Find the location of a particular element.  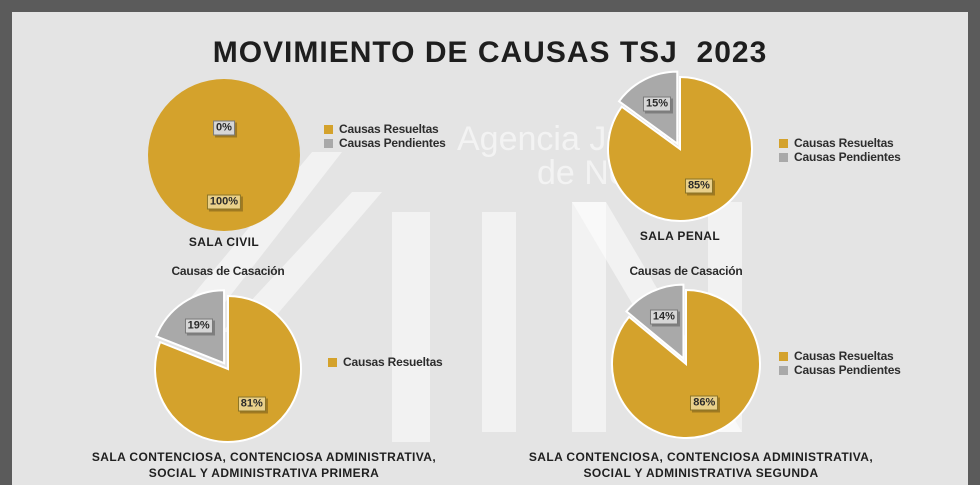

data-label-pendientes: 15% is located at coordinates (657, 104).